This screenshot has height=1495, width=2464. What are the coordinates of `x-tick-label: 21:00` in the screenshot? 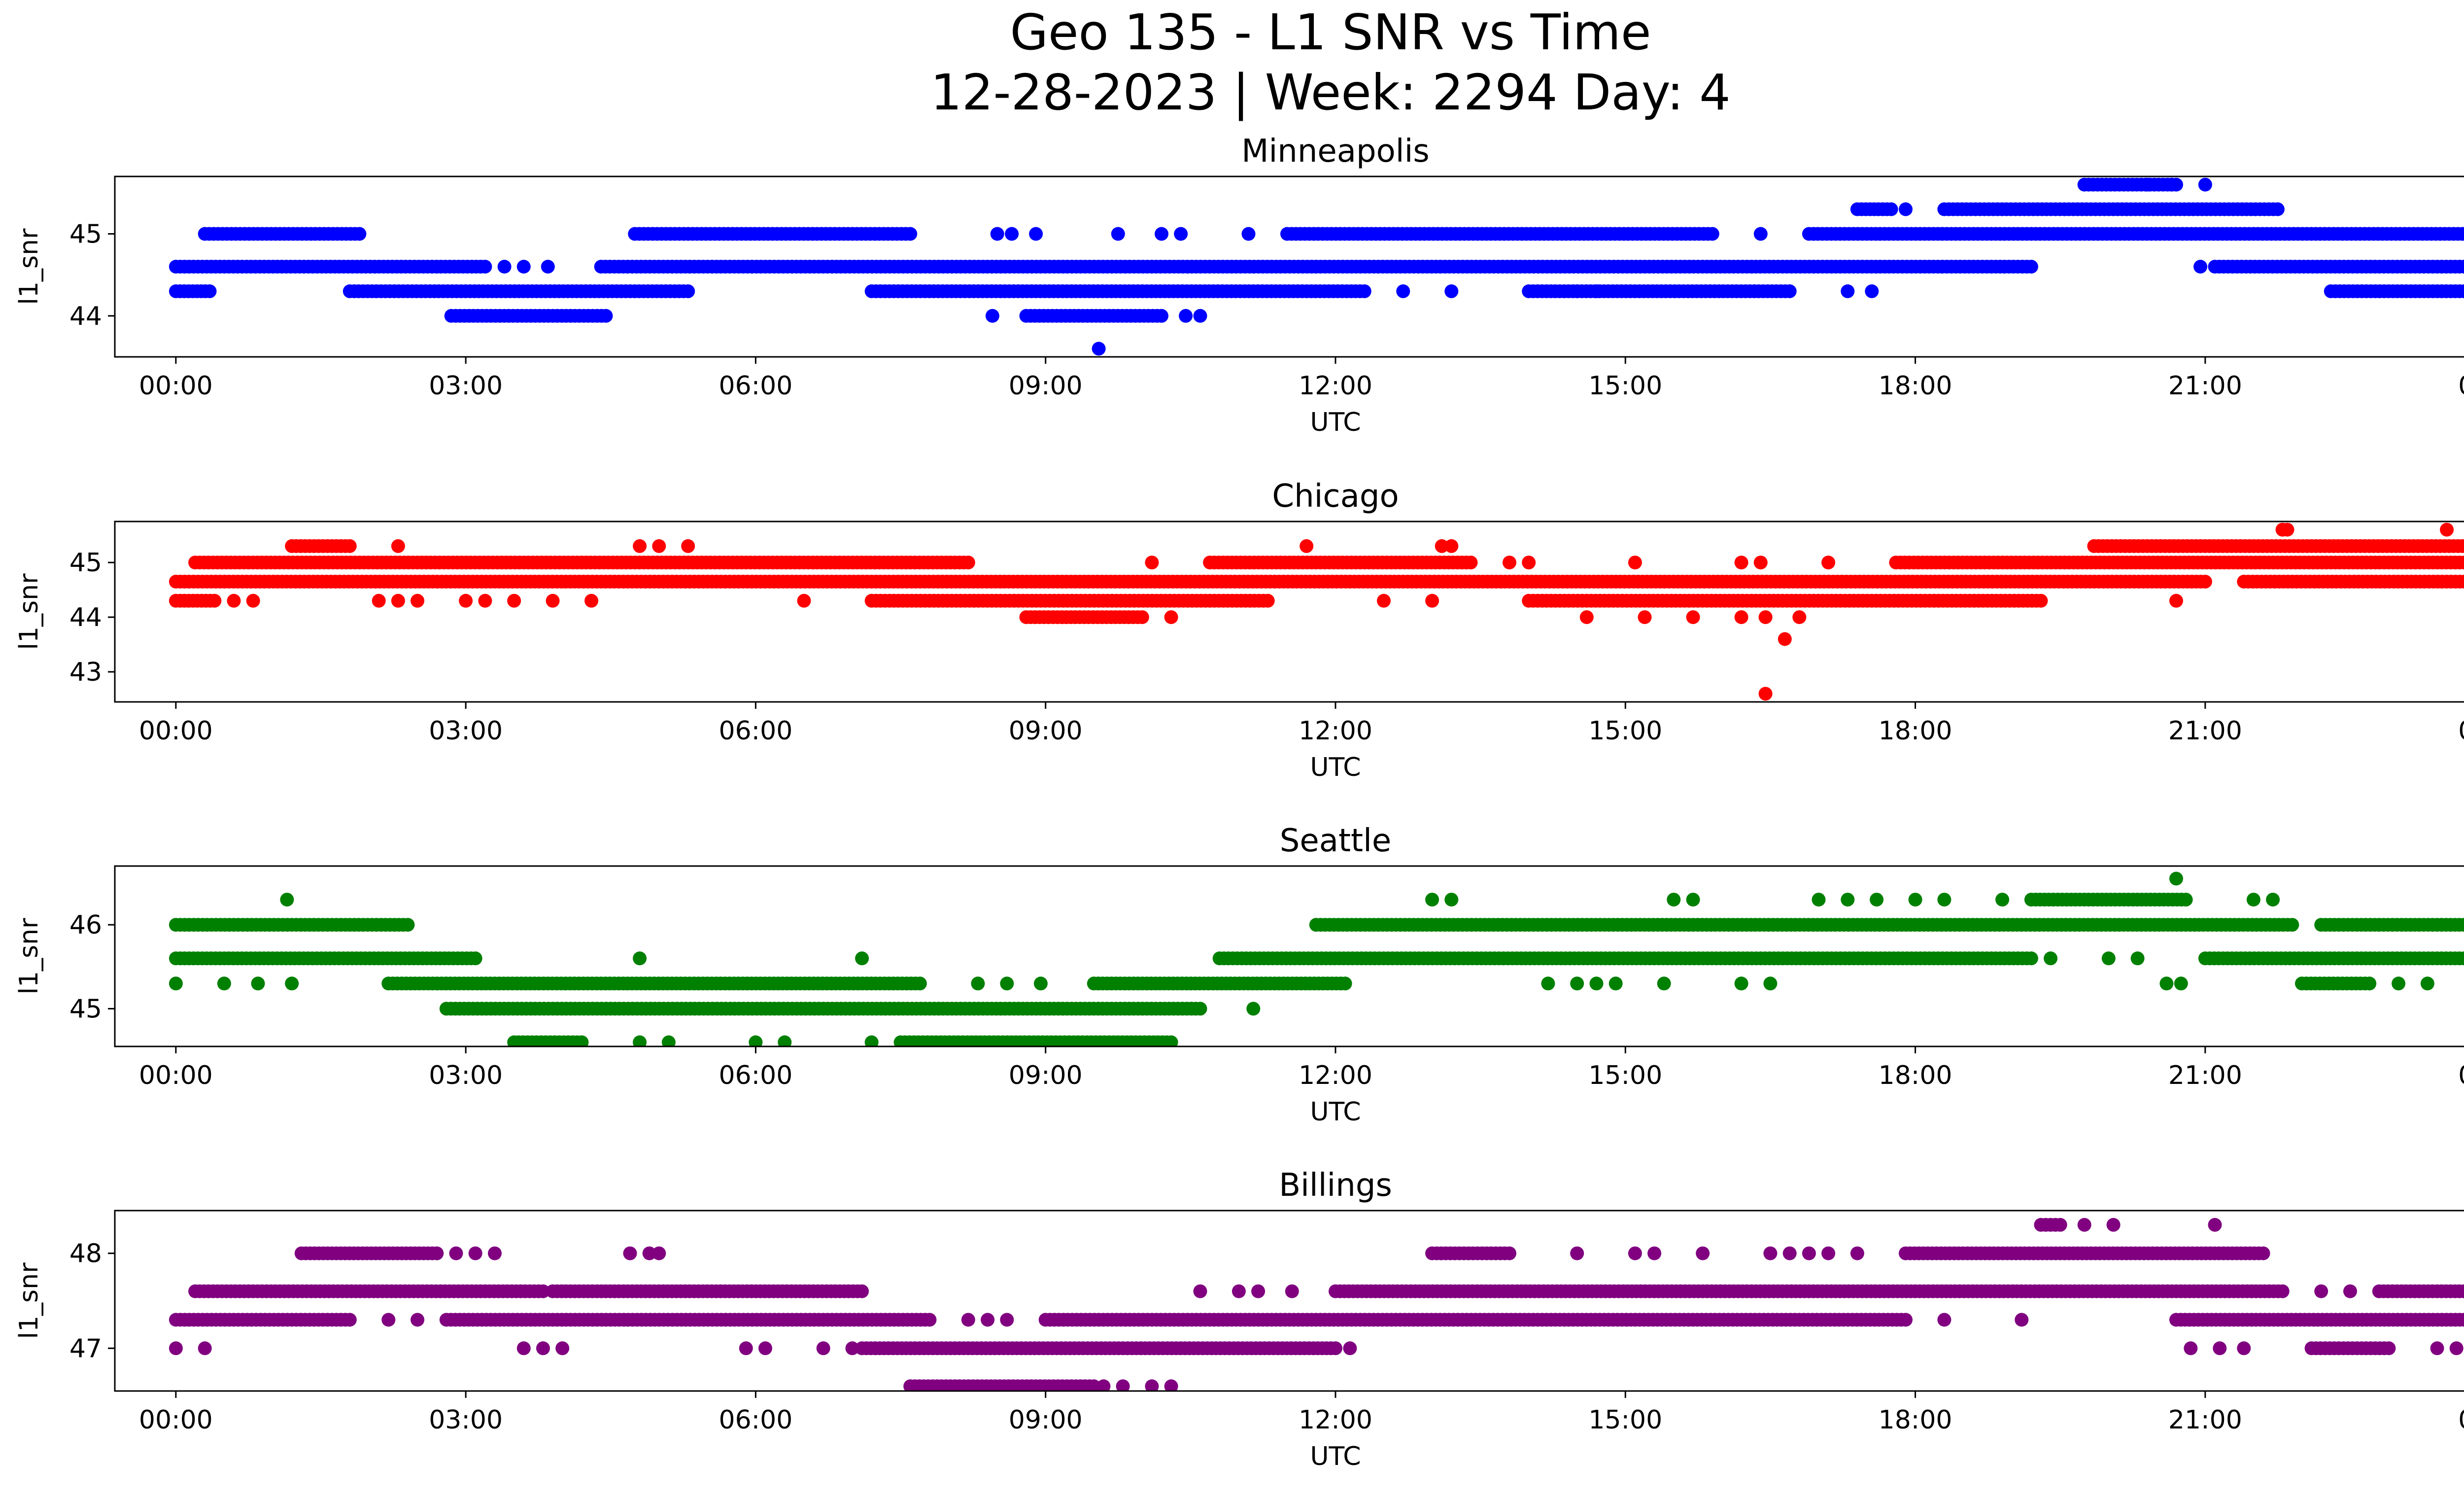 It's located at (2205, 731).